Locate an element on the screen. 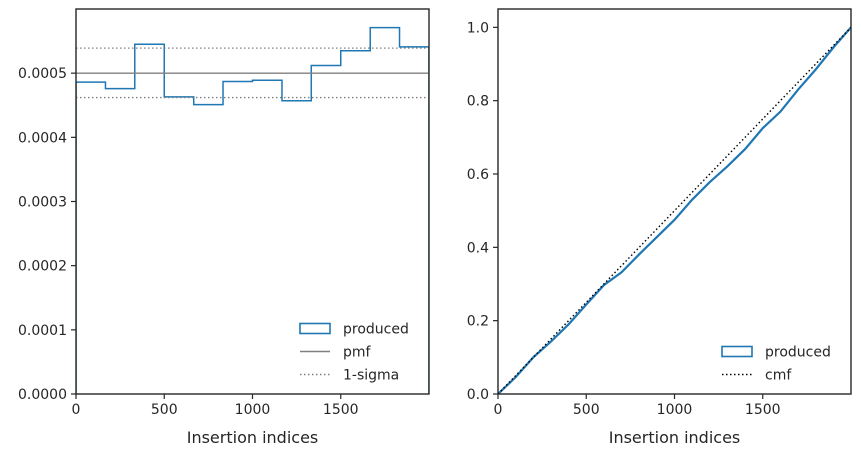 This screenshot has width=861, height=456. panel-1-x-tick-label: 500 is located at coordinates (586, 410).